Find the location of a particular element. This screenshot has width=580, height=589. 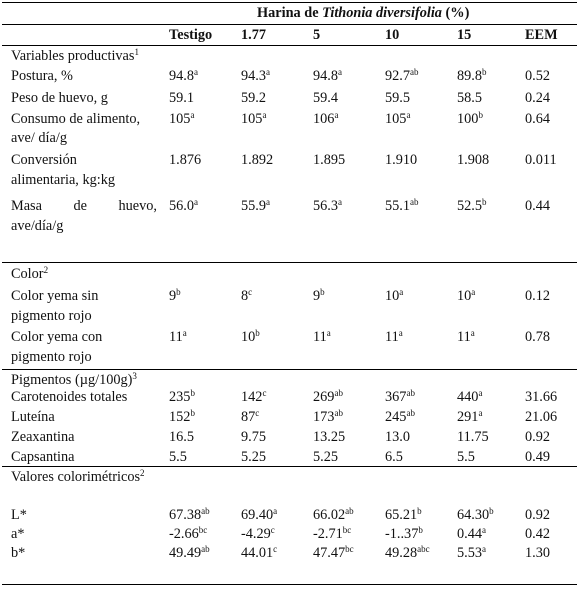

cell-consumo-eem: 0.64 is located at coordinates (537, 119).